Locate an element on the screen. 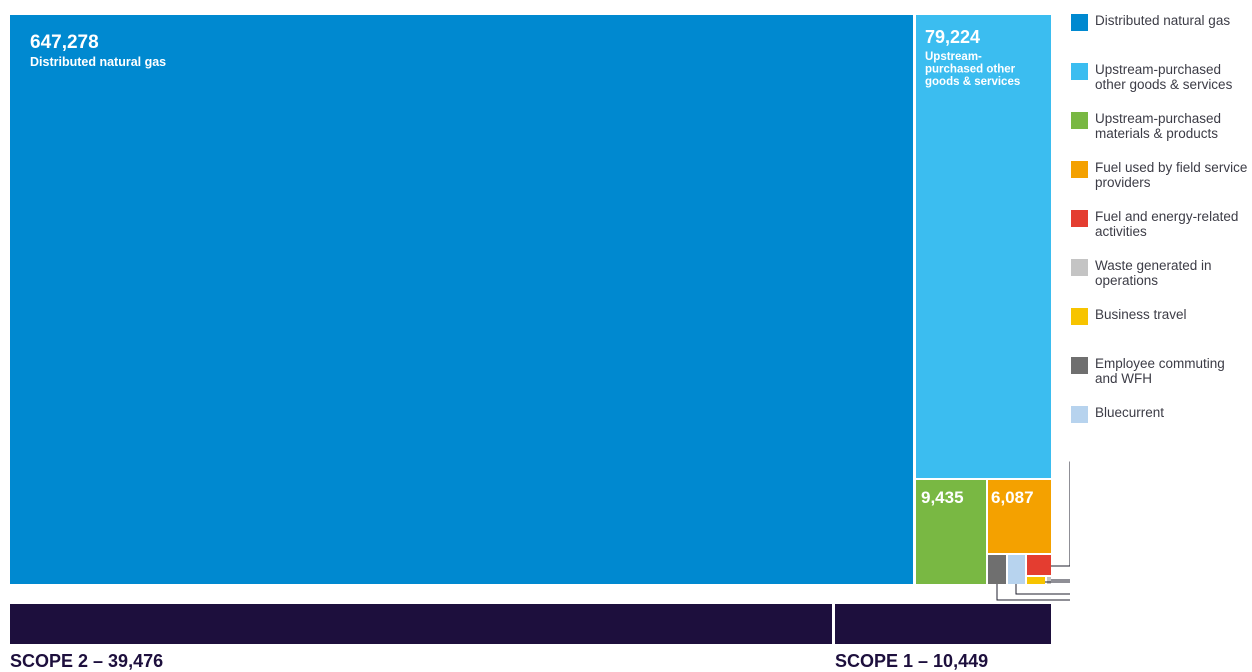 The image size is (1252, 672). name-label-distributed-natural-gas: Distributed natural gas is located at coordinates (98, 62).